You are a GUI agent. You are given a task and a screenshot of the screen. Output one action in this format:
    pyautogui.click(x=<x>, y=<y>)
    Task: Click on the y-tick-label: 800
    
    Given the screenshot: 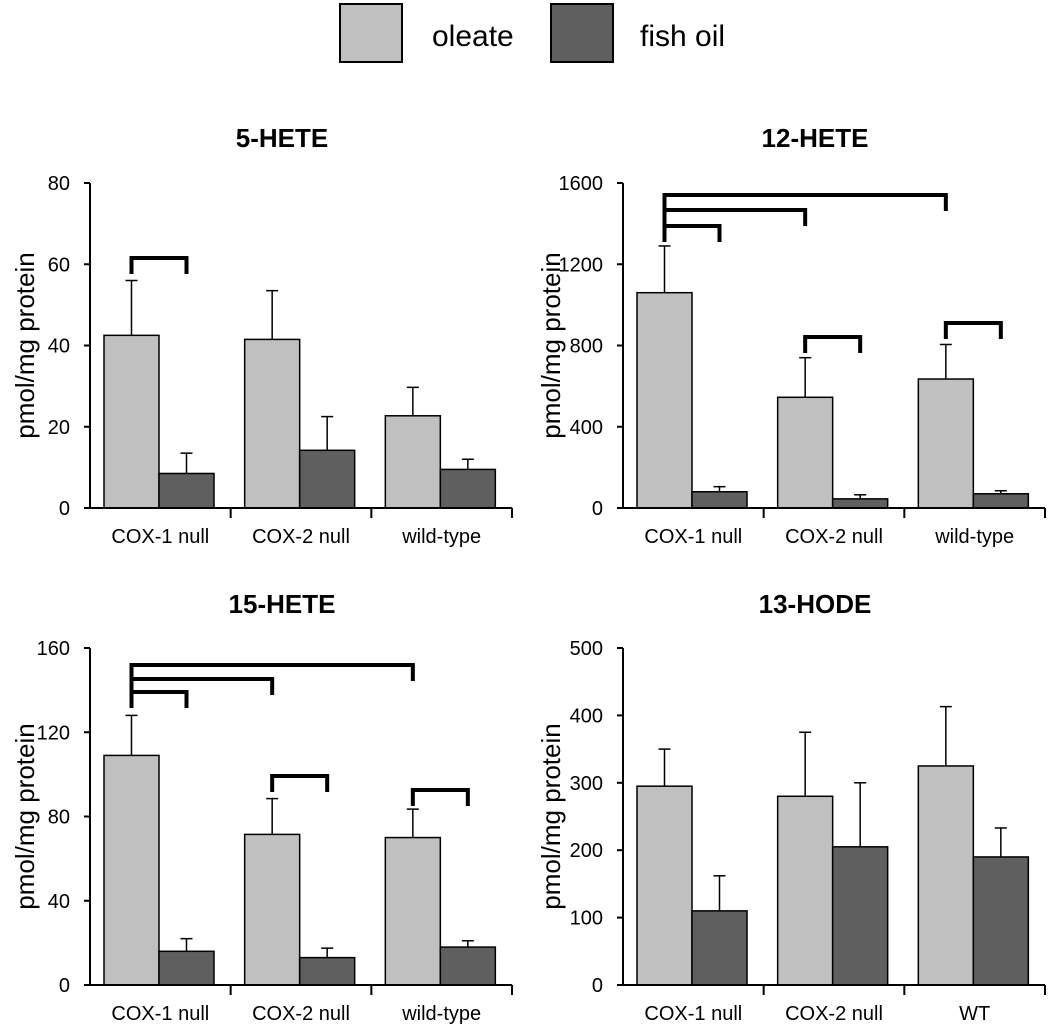 What is the action you would take?
    pyautogui.click(x=586, y=347)
    